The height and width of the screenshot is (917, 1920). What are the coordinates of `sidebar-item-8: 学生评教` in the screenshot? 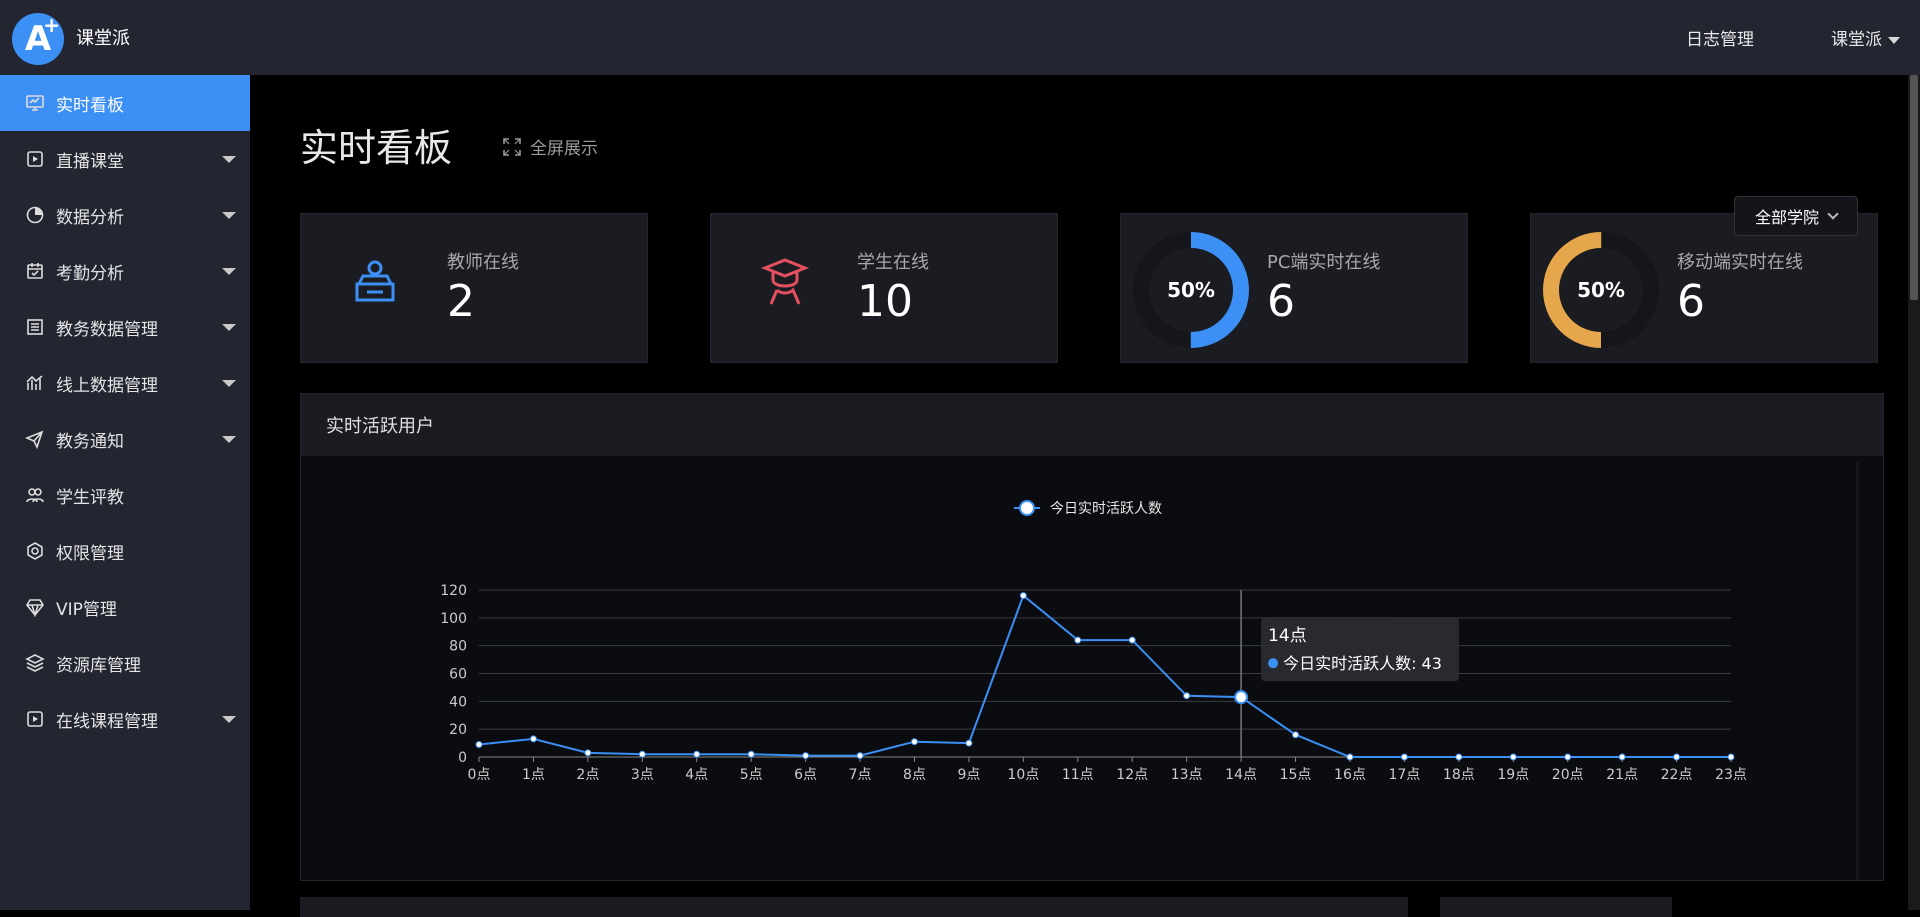 It's located at (125, 495).